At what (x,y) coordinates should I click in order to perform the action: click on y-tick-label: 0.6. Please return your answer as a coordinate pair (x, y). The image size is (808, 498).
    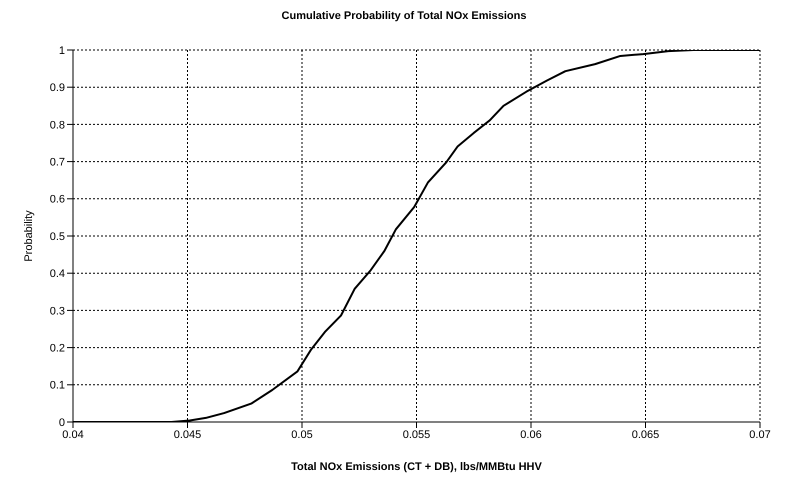
    Looking at the image, I should click on (57, 200).